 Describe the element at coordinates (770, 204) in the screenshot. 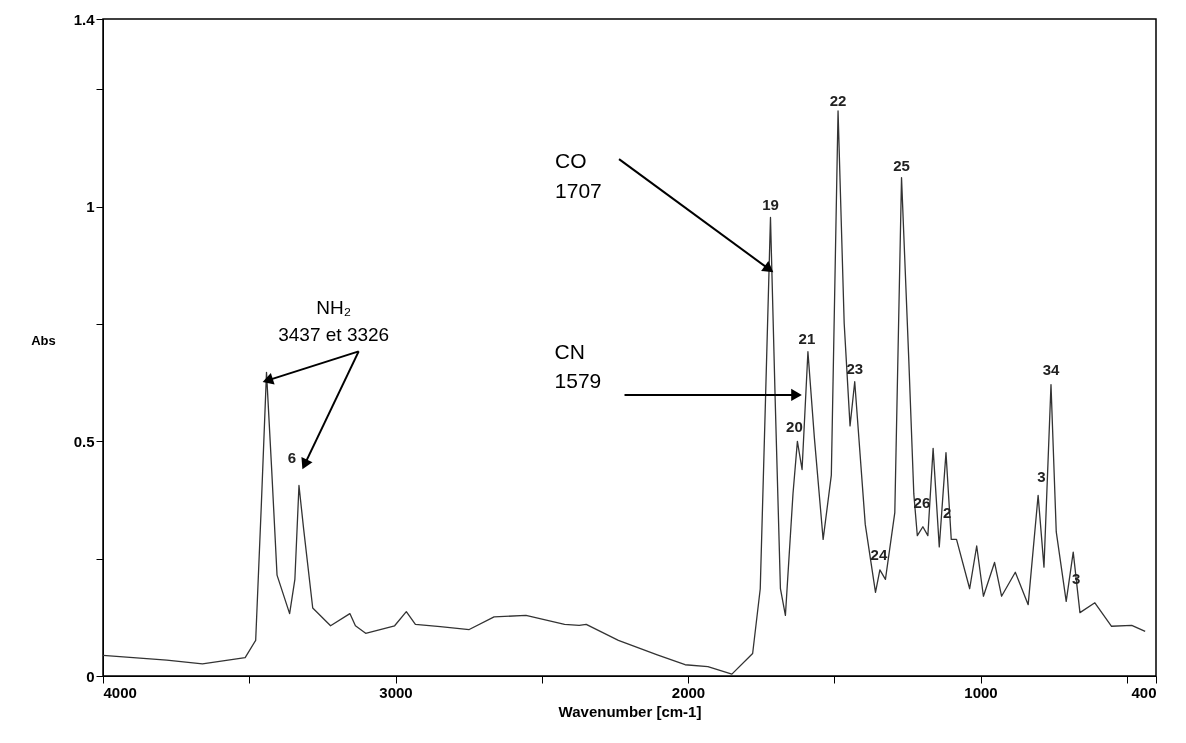

I see `annotation: 19` at that location.